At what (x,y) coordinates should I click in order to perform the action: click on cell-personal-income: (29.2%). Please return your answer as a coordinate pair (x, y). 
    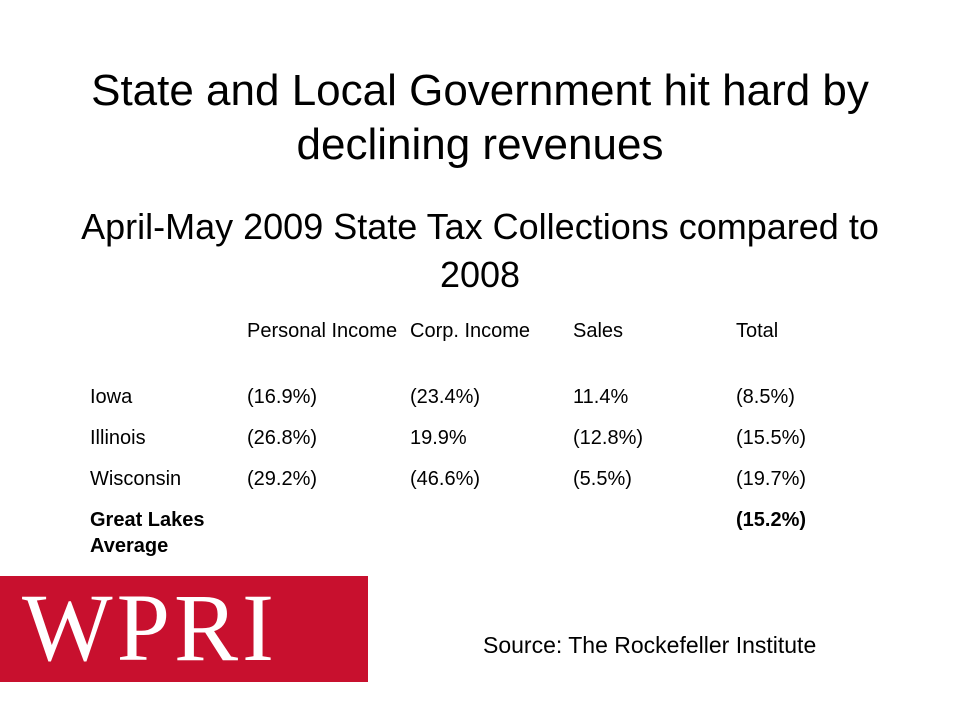
    Looking at the image, I should click on (282, 479).